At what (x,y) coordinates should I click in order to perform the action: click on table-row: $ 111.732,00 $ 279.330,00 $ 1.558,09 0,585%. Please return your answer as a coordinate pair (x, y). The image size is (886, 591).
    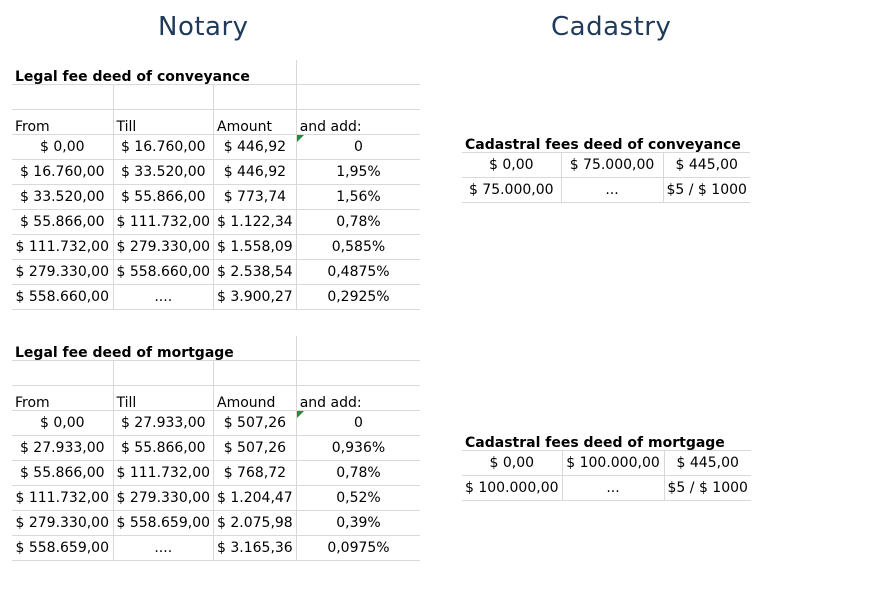
    Looking at the image, I should click on (216, 247).